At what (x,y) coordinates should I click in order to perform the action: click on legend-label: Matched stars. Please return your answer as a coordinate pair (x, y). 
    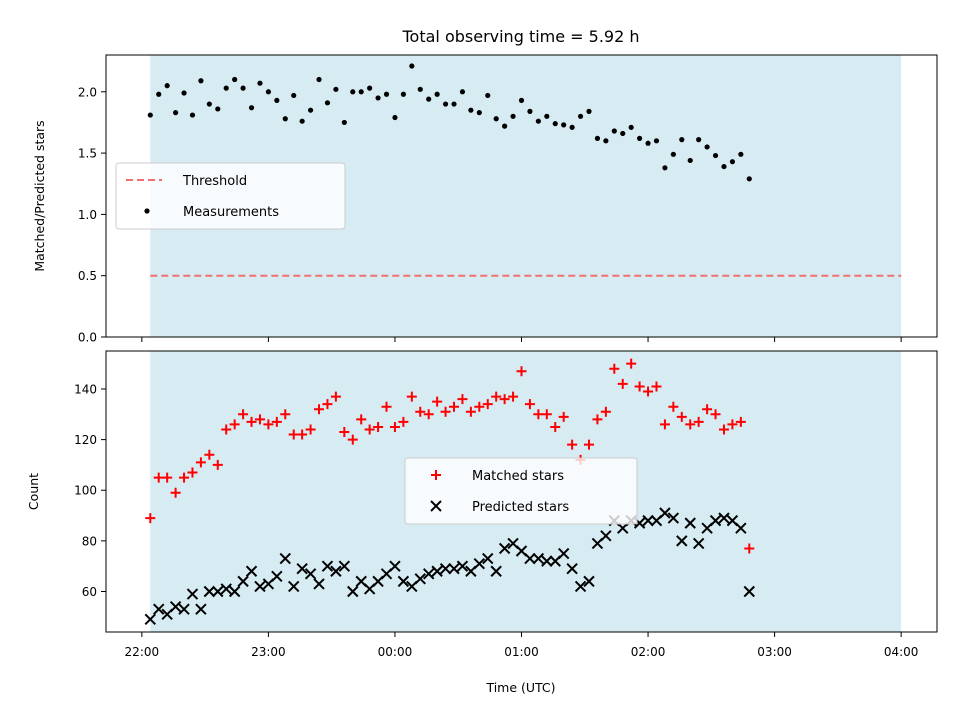
    Looking at the image, I should click on (518, 476).